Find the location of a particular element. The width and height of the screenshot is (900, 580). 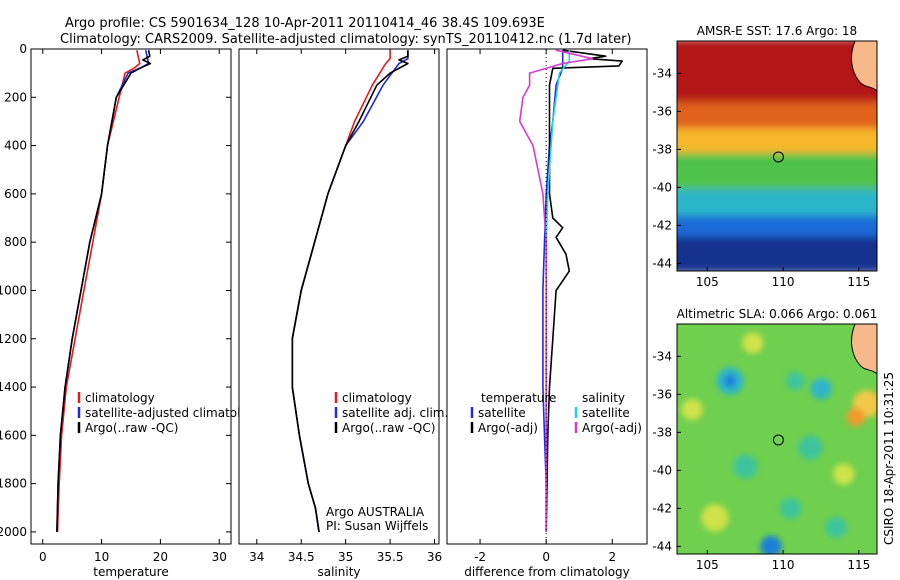

sst_map-xtick-label: 105 is located at coordinates (707, 282).